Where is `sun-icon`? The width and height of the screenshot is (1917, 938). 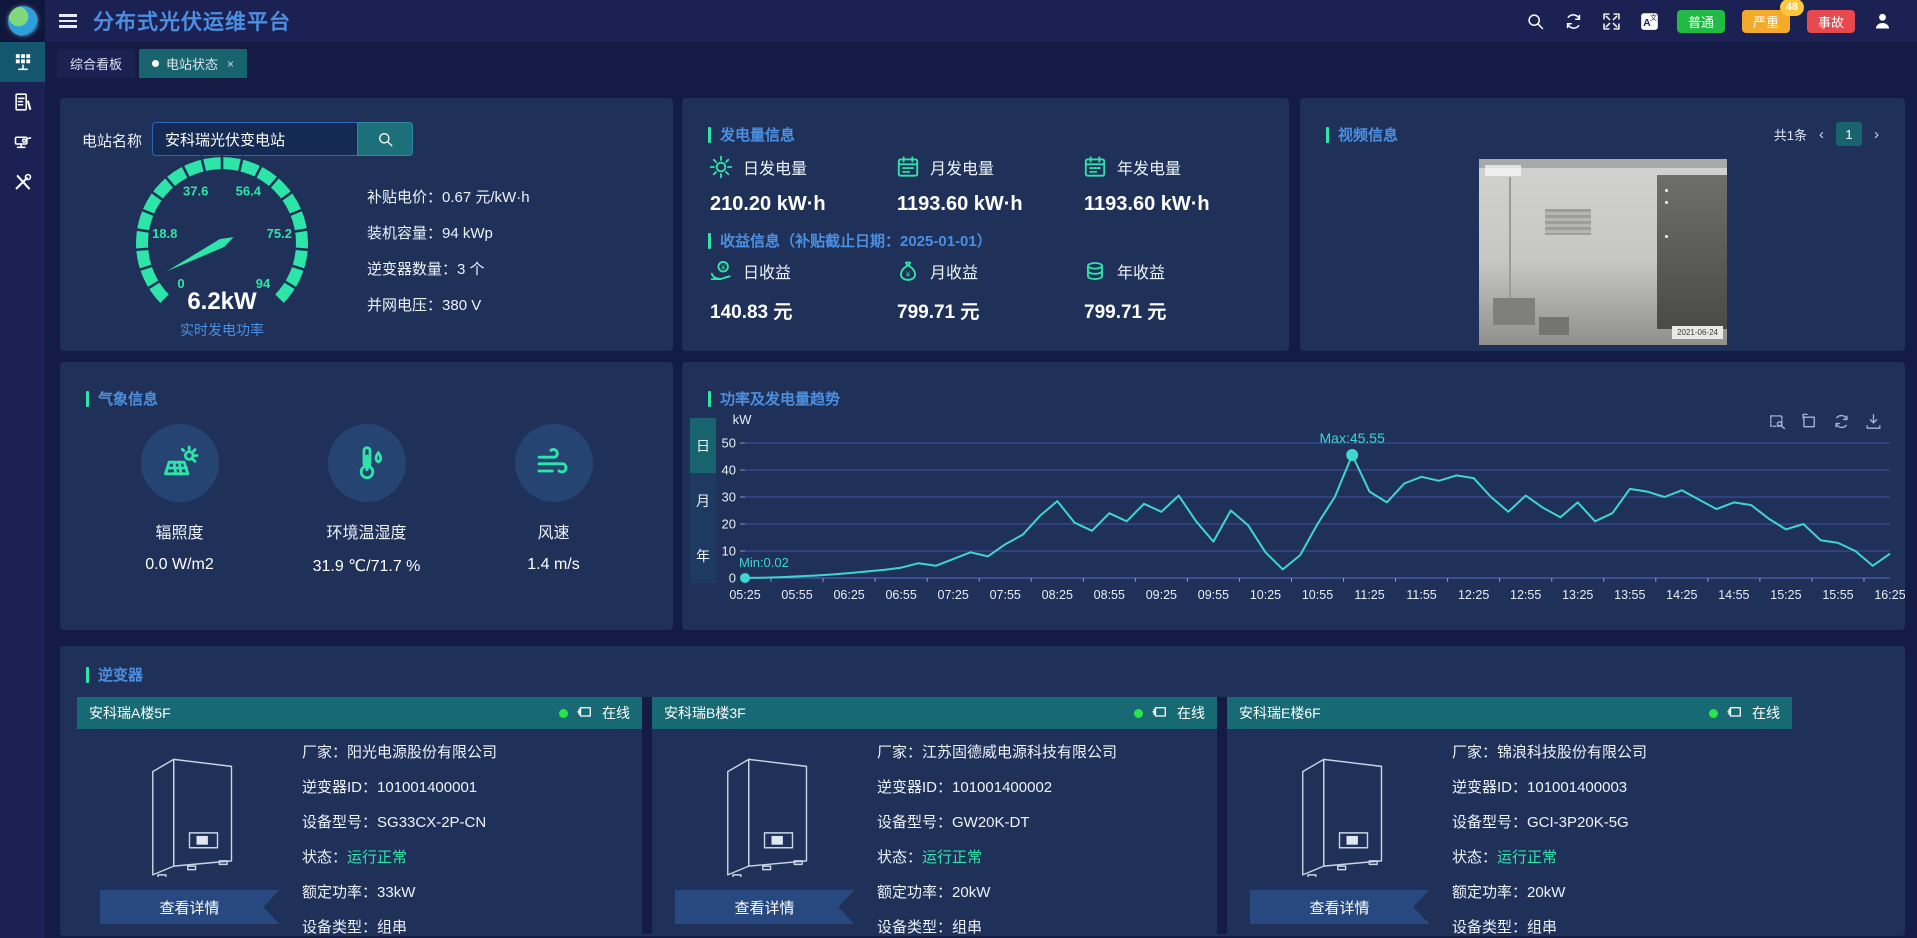
sun-icon is located at coordinates (721, 167).